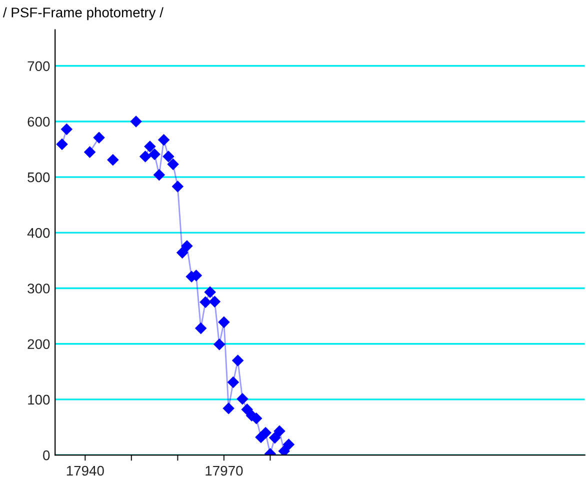 This screenshot has width=586, height=480. What do you see at coordinates (83, 13) in the screenshot?
I see `chart-title: / PSF-Frame photometry /` at bounding box center [83, 13].